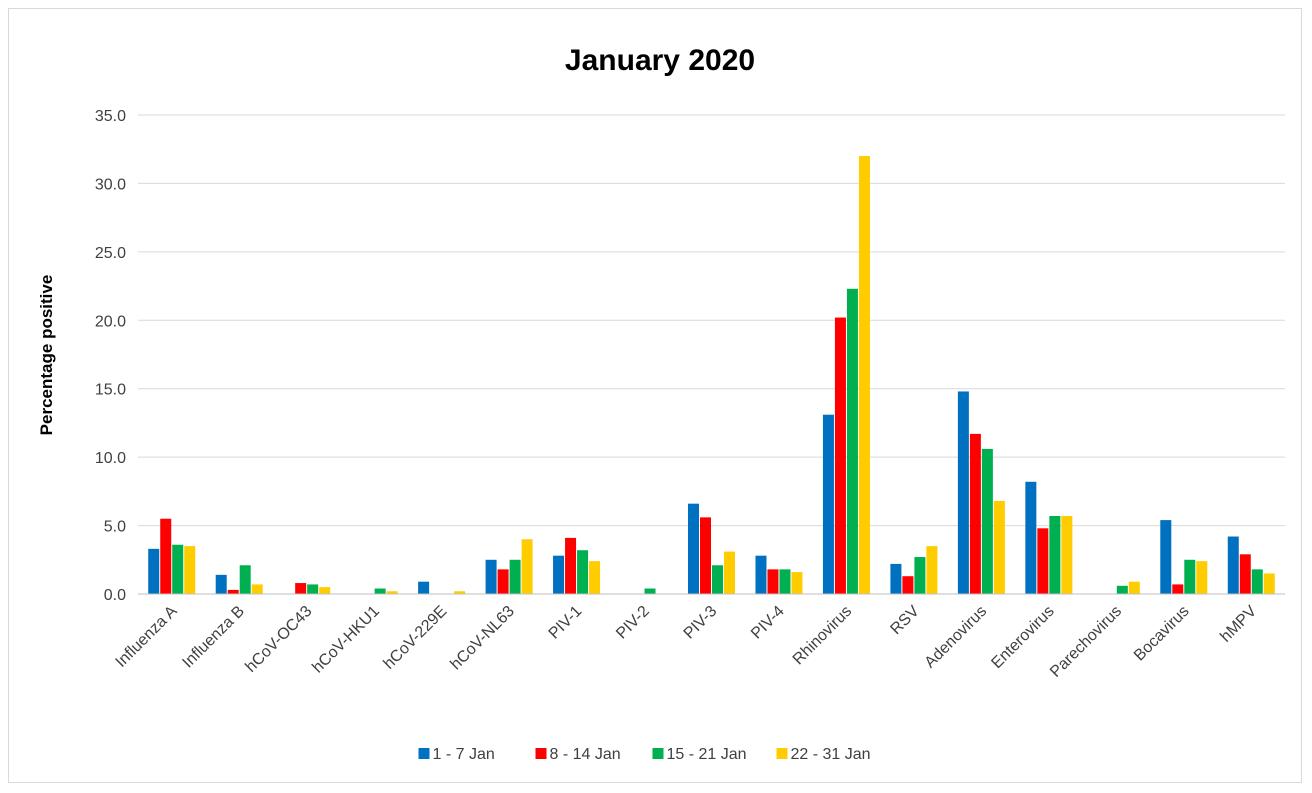 This screenshot has width=1312, height=793. Describe the element at coordinates (110, 321) in the screenshot. I see `y-tick-label: 20.0` at that location.